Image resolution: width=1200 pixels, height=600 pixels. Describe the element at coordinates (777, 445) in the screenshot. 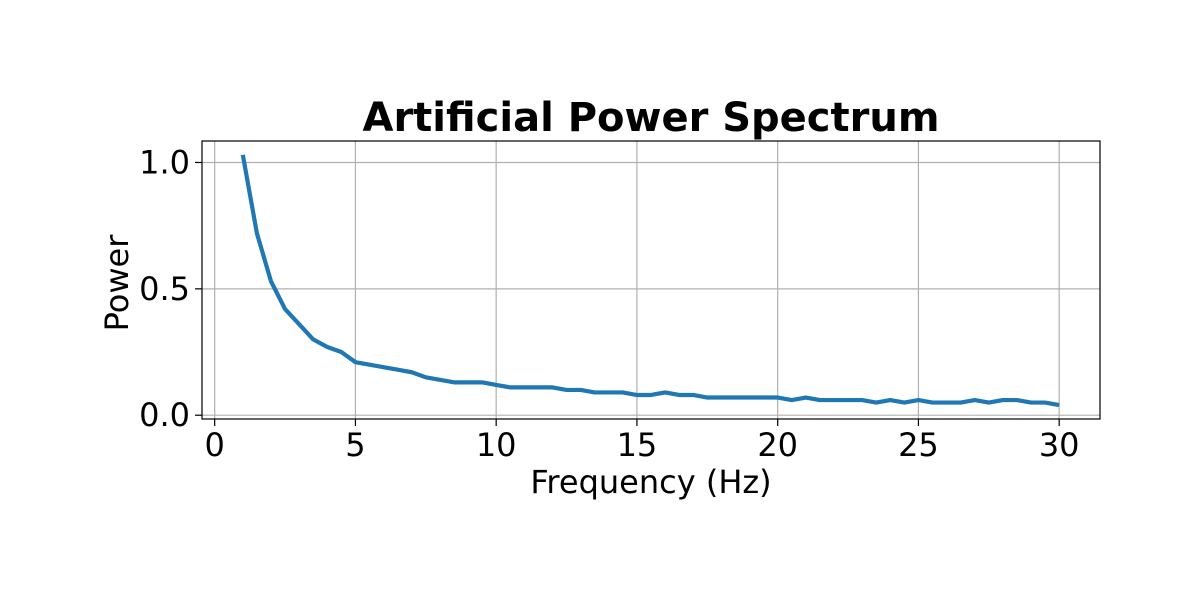

I see `x-tick-label: 20` at that location.